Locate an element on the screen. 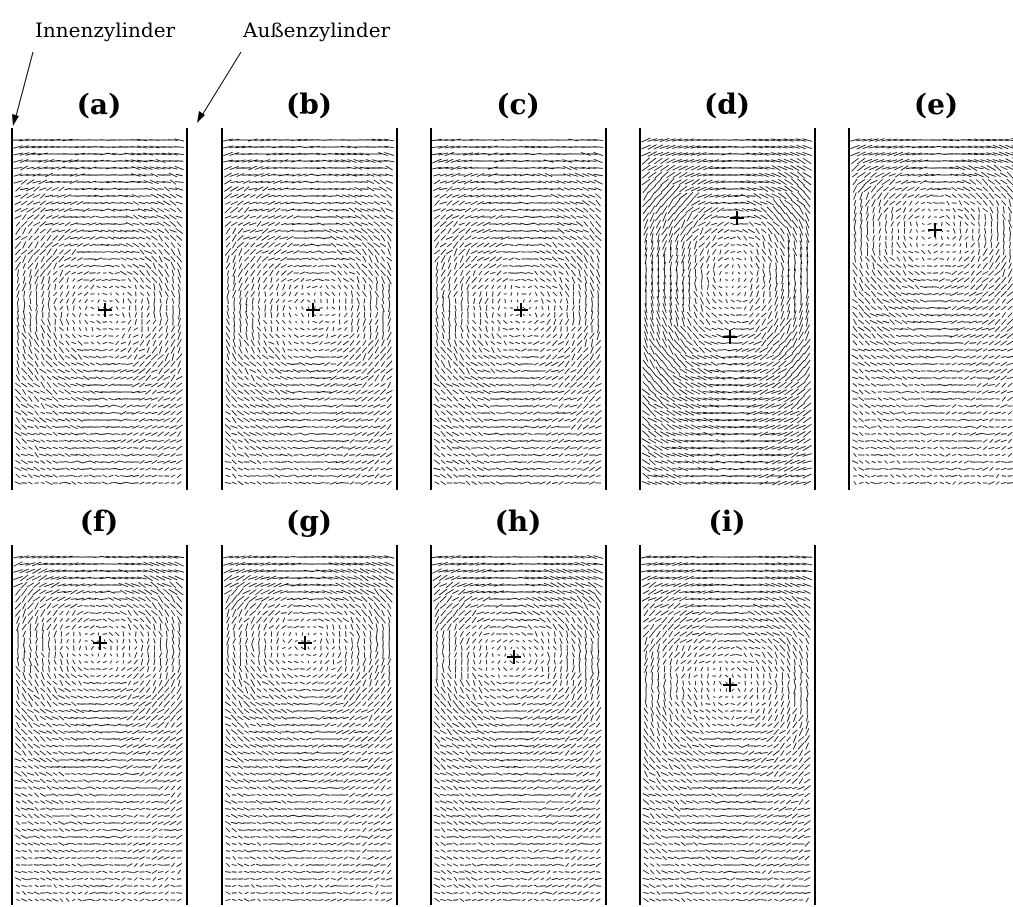 This screenshot has height=907, width=1013. panel-label: (b) is located at coordinates (309, 104).